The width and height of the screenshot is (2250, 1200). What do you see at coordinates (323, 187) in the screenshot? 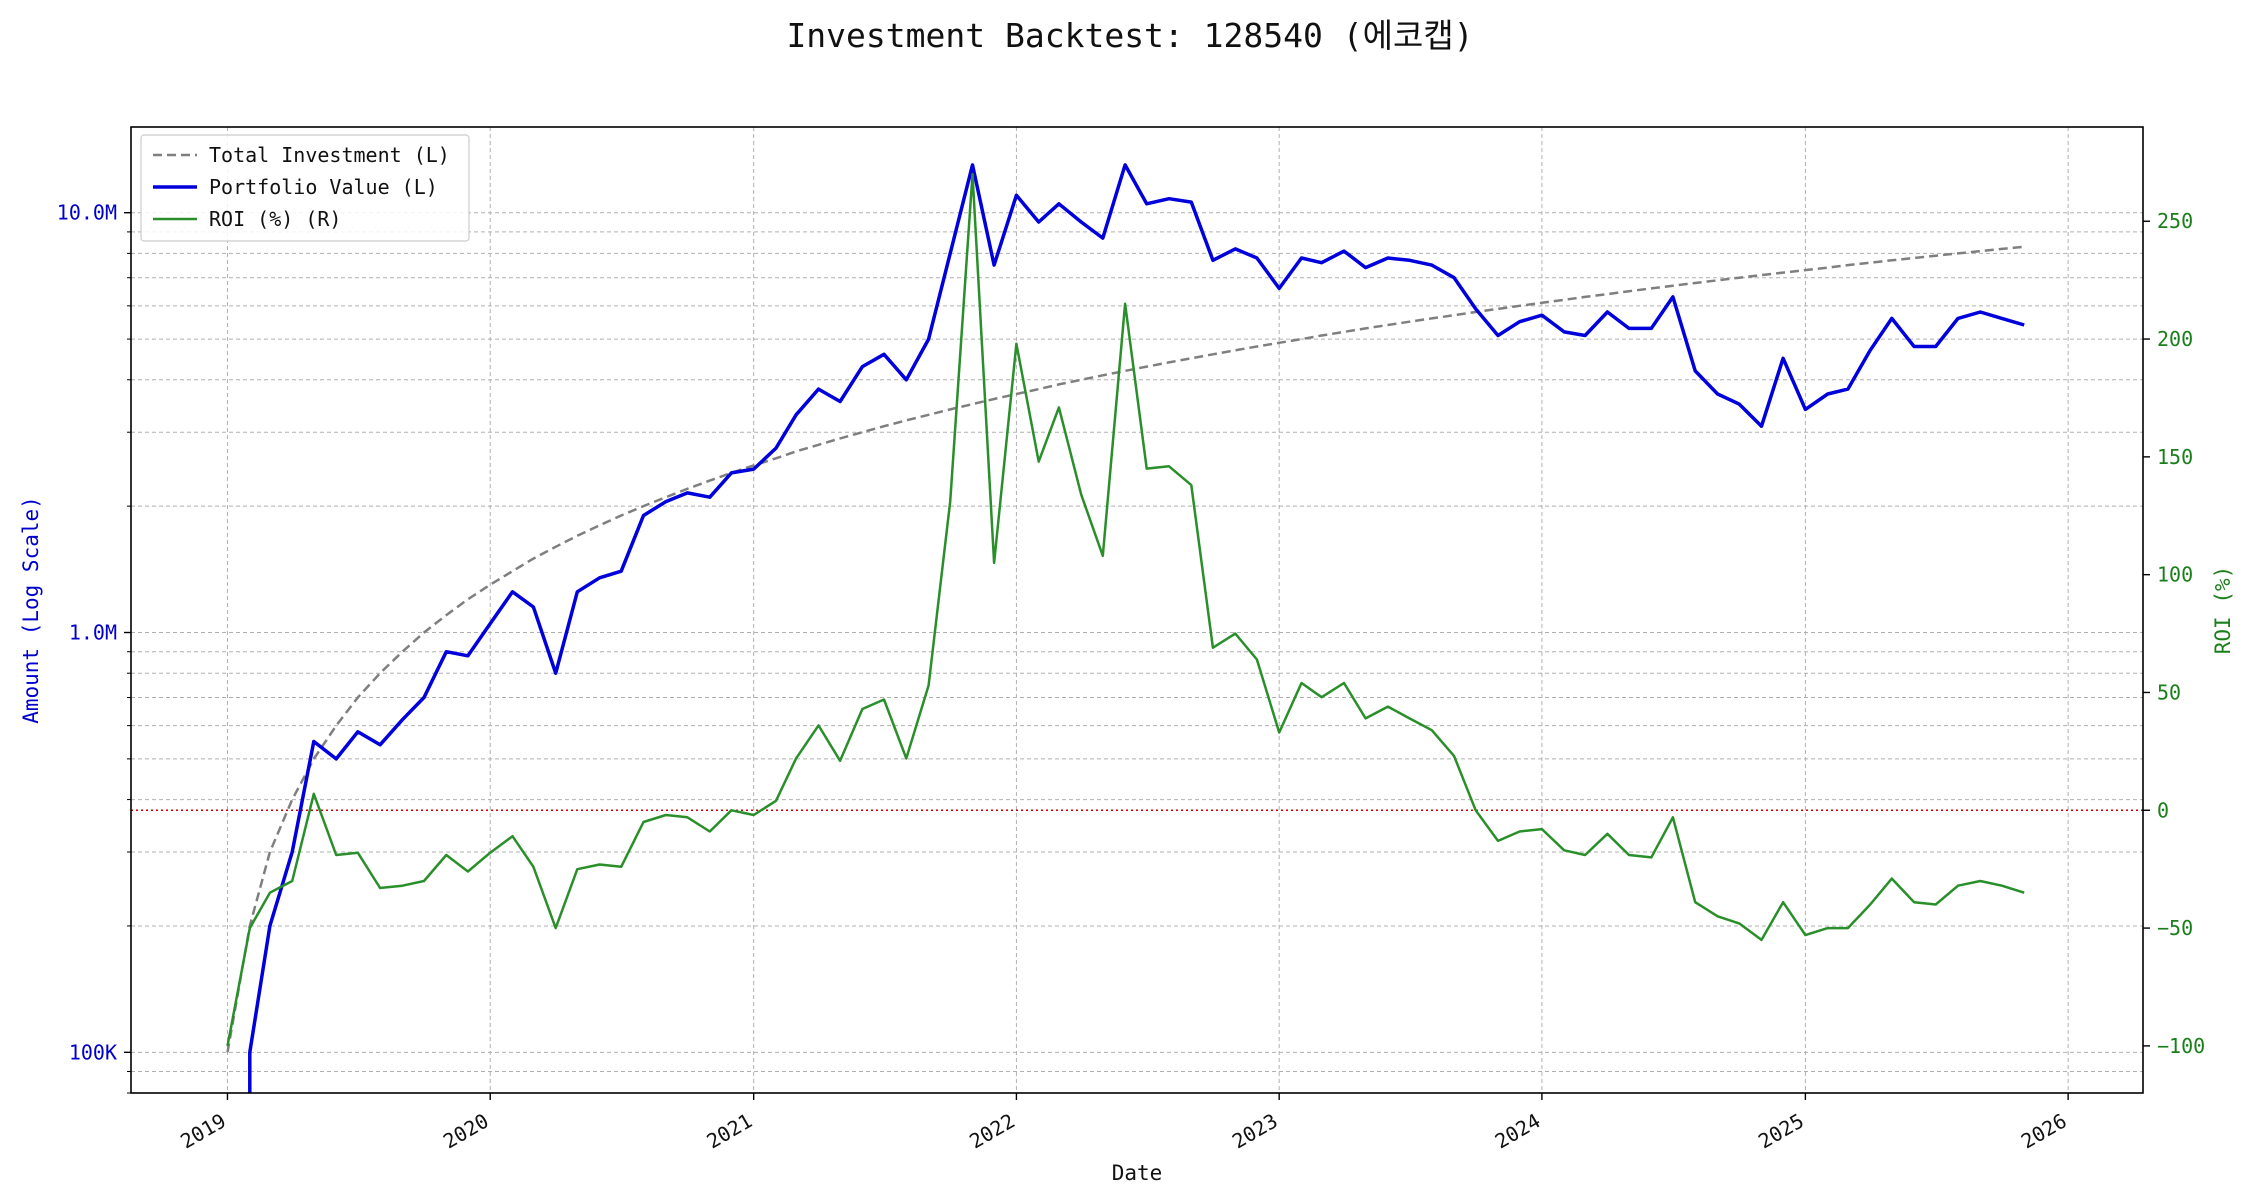
I see `legend-label-portfolio-value: Portfolio Value (L)` at bounding box center [323, 187].